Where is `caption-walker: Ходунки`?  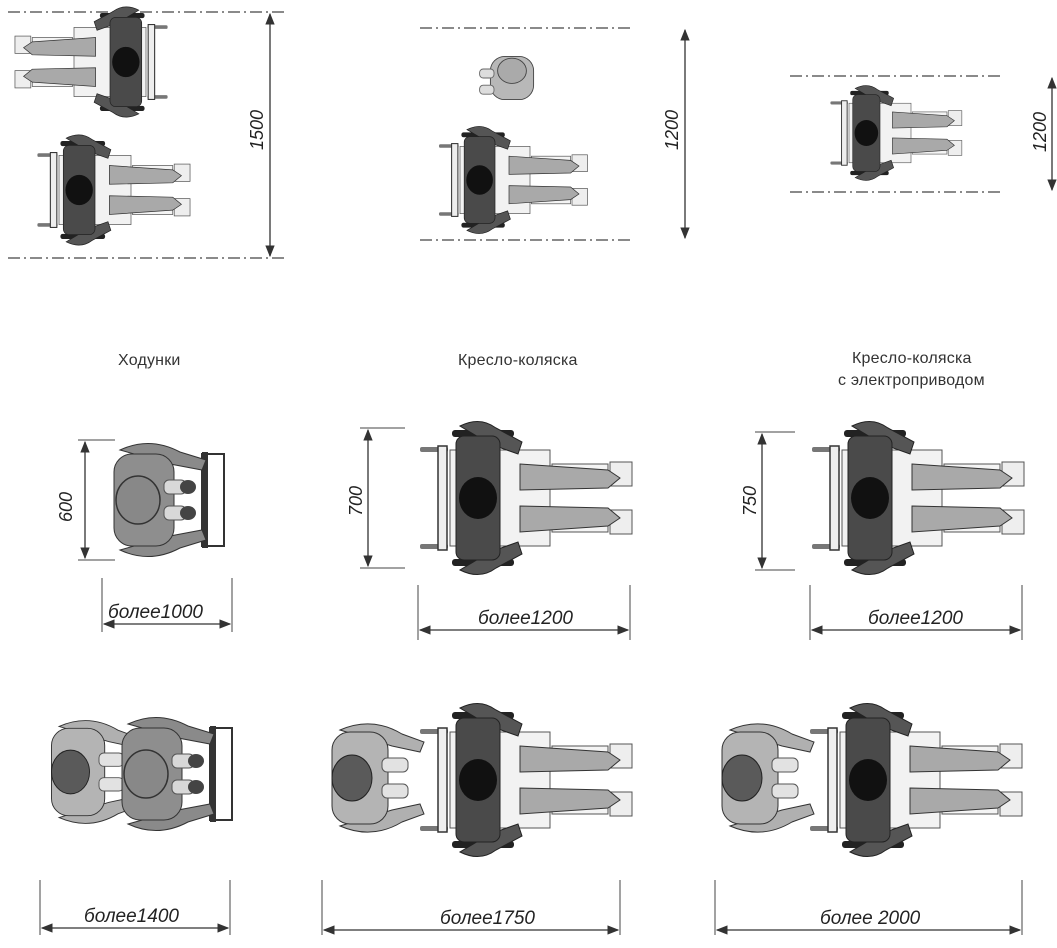 caption-walker: Ходунки is located at coordinates (149, 360).